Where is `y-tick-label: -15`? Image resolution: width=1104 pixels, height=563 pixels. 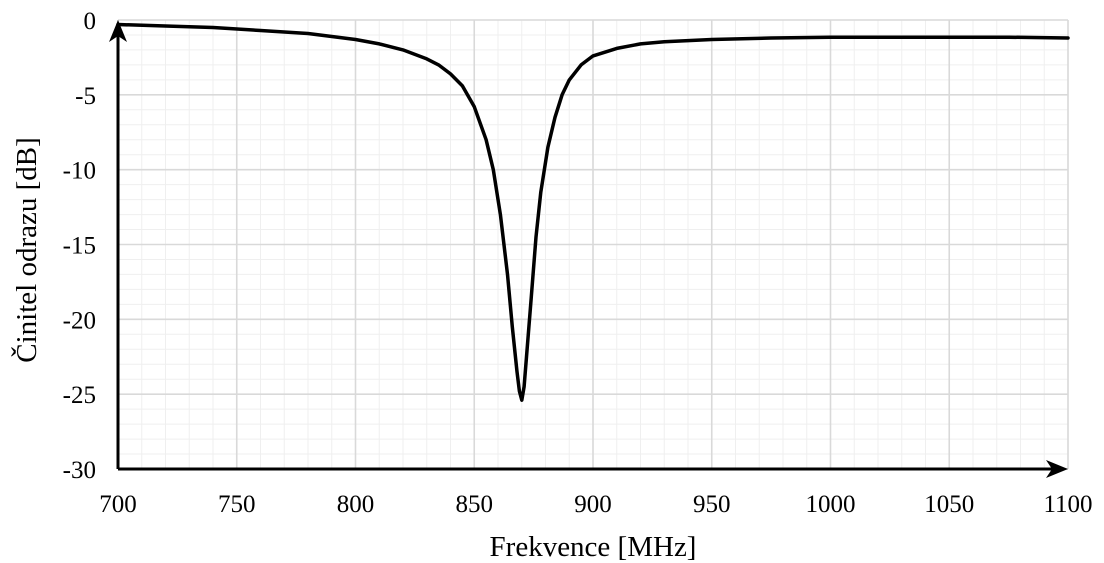 y-tick-label: -15 is located at coordinates (79, 246).